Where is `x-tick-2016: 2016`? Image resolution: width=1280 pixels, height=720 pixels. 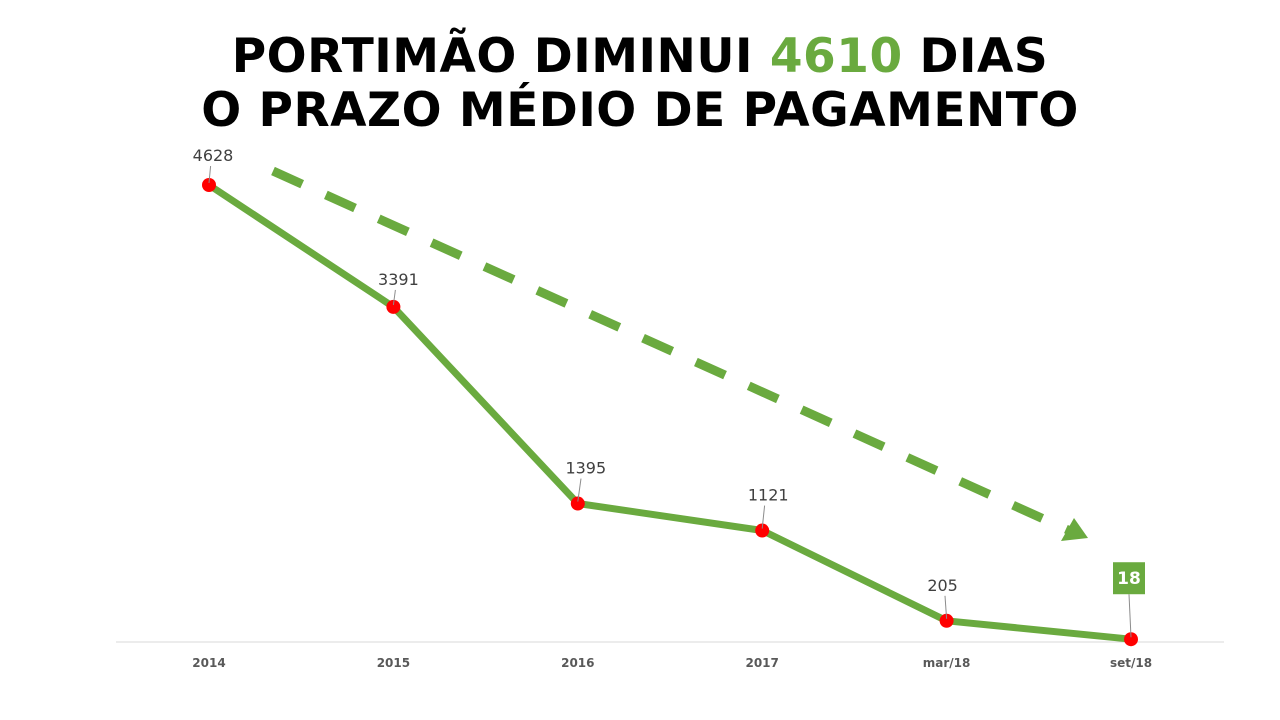
x-tick-2016: 2016 is located at coordinates (577, 663).